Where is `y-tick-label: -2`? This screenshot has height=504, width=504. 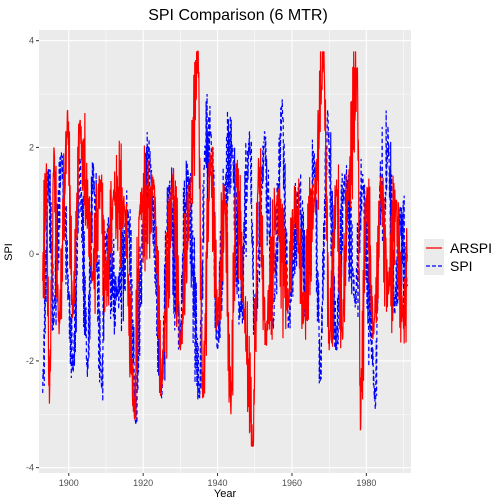 y-tick-label: -2 is located at coordinates (30, 361).